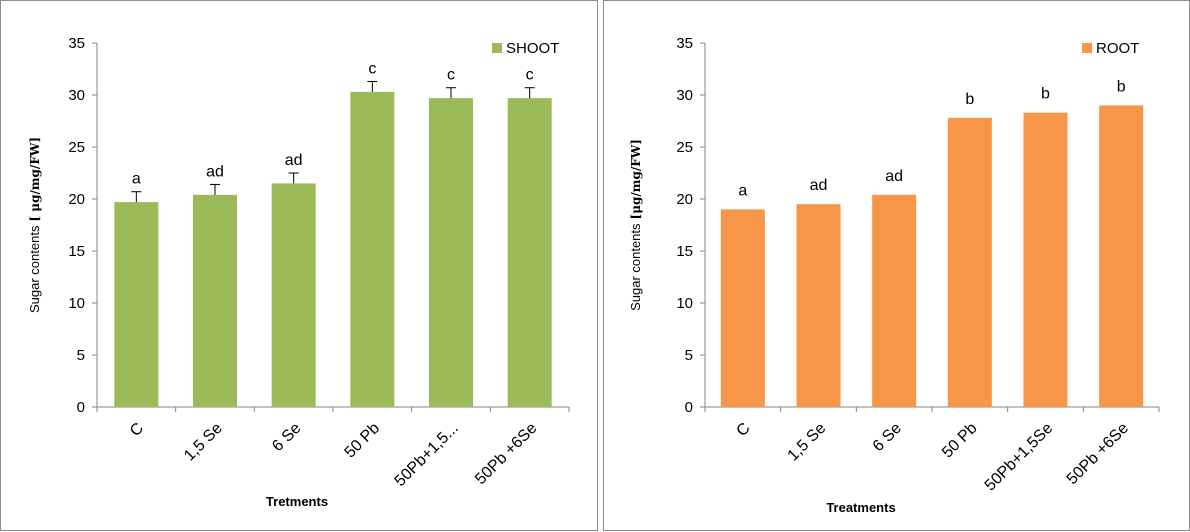 This screenshot has height=532, width=1190. I want to click on x-category-label: 50Pb+1,5Se, so click(1019, 457).